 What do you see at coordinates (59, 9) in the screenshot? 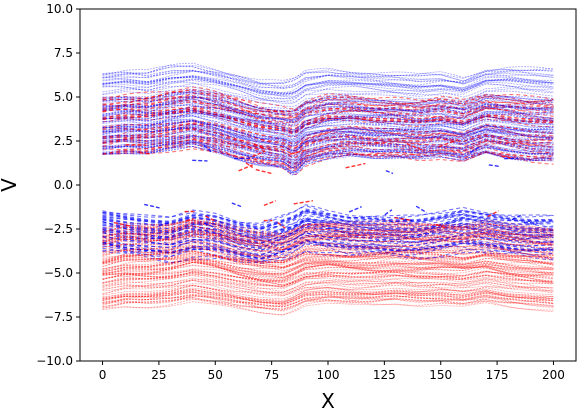
I see `y-tick-label: 10.0` at bounding box center [59, 9].